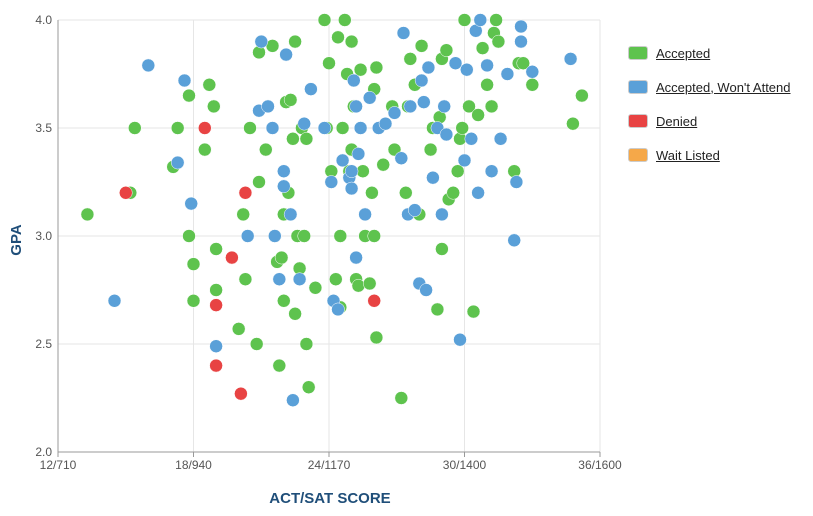 The height and width of the screenshot is (516, 813). Describe the element at coordinates (43, 344) in the screenshot. I see `y-tick-label: 2.5` at that location.